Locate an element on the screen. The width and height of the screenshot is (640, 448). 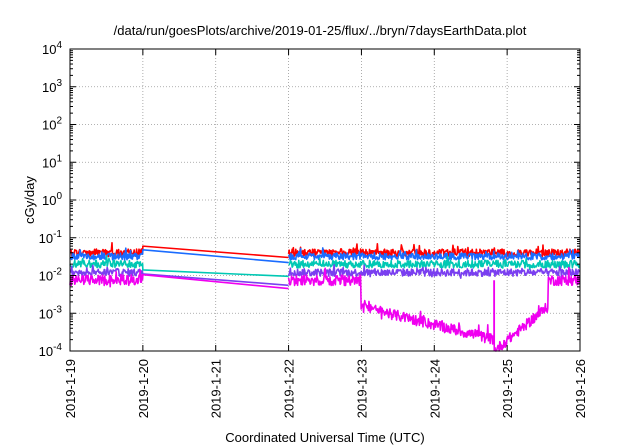
x-axis-label: Coordinated Universal Time (UTC) is located at coordinates (324, 437).